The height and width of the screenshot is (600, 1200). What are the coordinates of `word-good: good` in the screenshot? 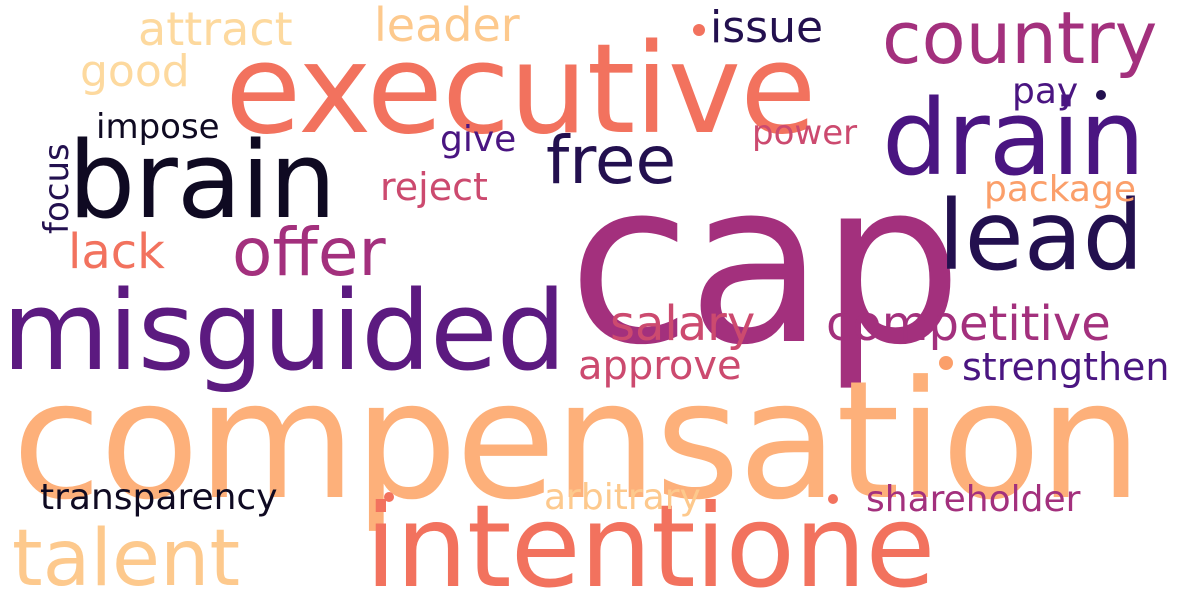 It's located at (135, 71).